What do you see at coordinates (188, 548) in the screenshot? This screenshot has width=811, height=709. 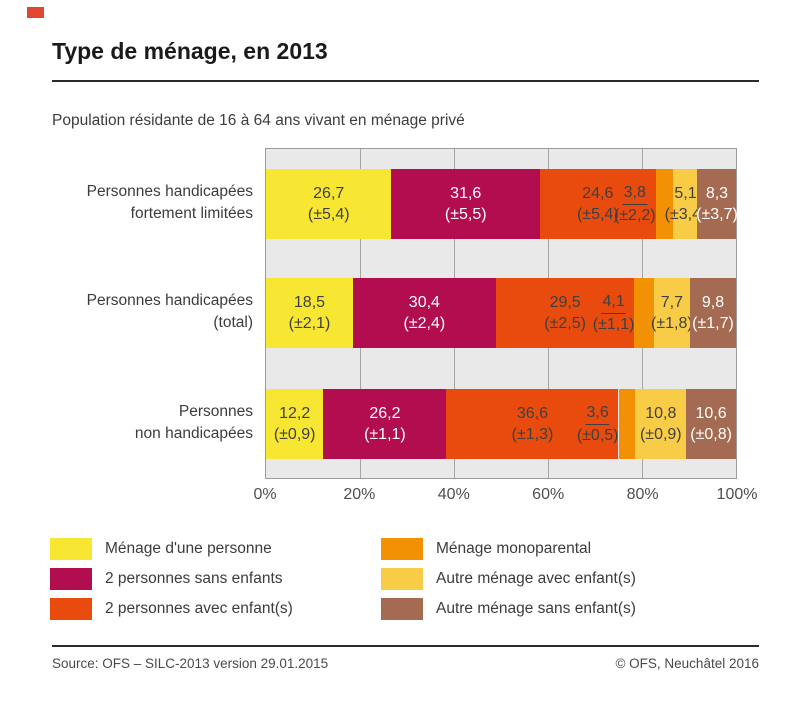 I see `legend-label: Ménage d'une personne` at bounding box center [188, 548].